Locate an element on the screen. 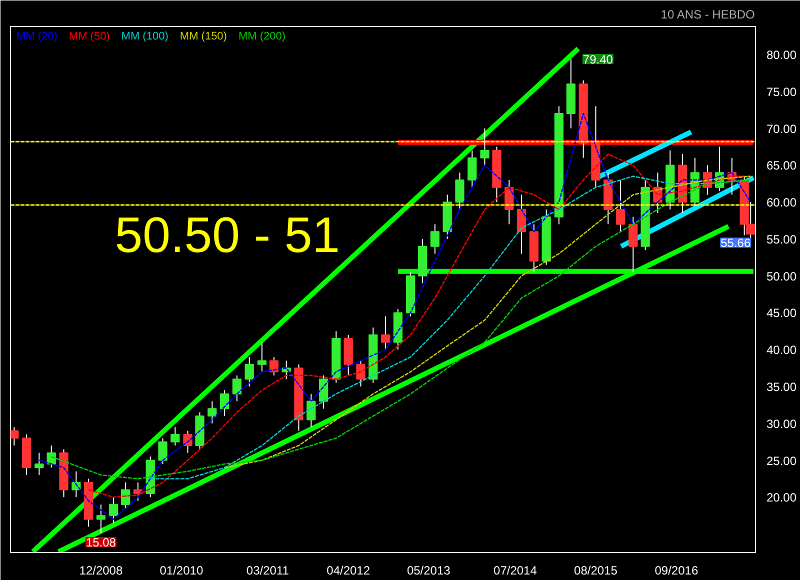 This screenshot has height=580, width=800. y-tick-label: 35.00 is located at coordinates (781, 387).